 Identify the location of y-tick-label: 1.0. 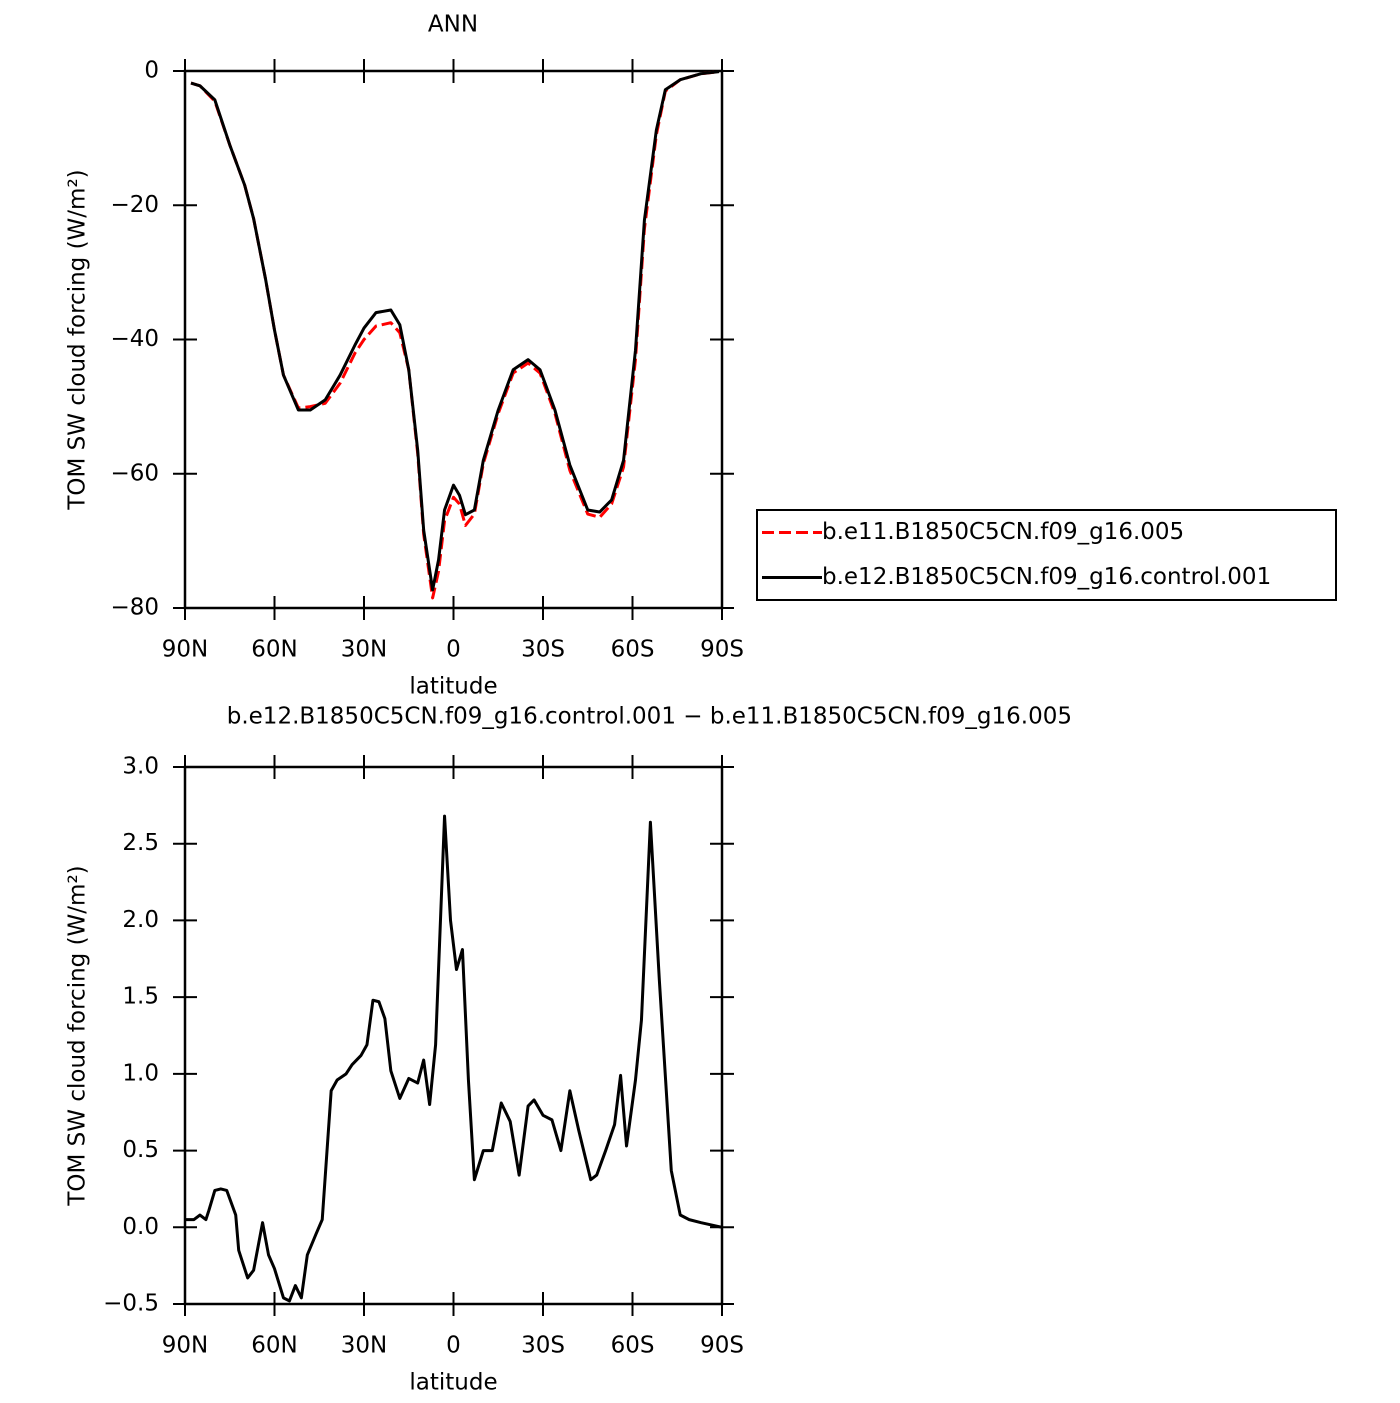
(140, 1073).